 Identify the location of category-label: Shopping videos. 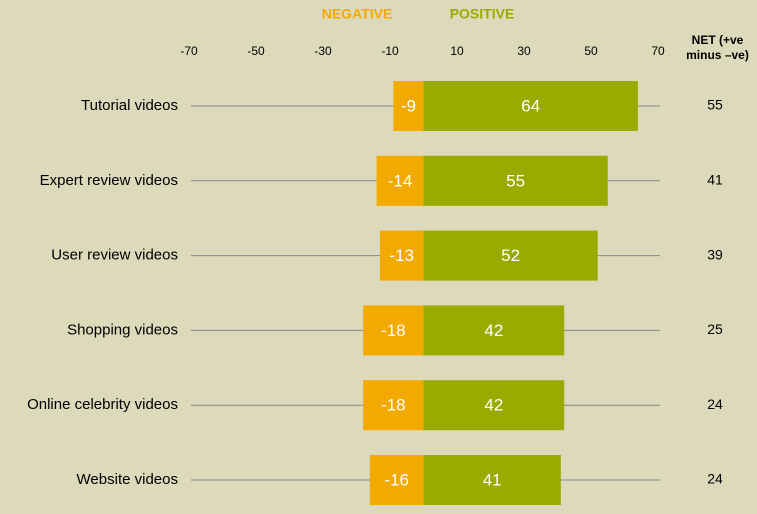
(122, 329).